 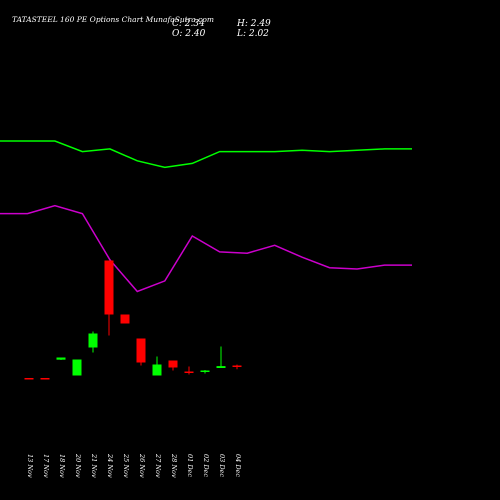 I want to click on date-tick-label: 01 Dec, so click(x=190, y=465).